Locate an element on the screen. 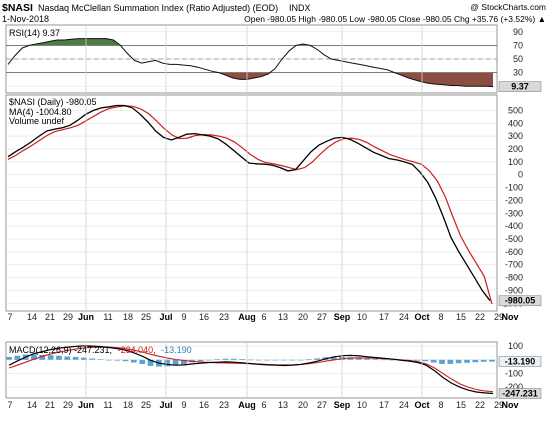  rsi-overbought-fill is located at coordinates (250, 42).